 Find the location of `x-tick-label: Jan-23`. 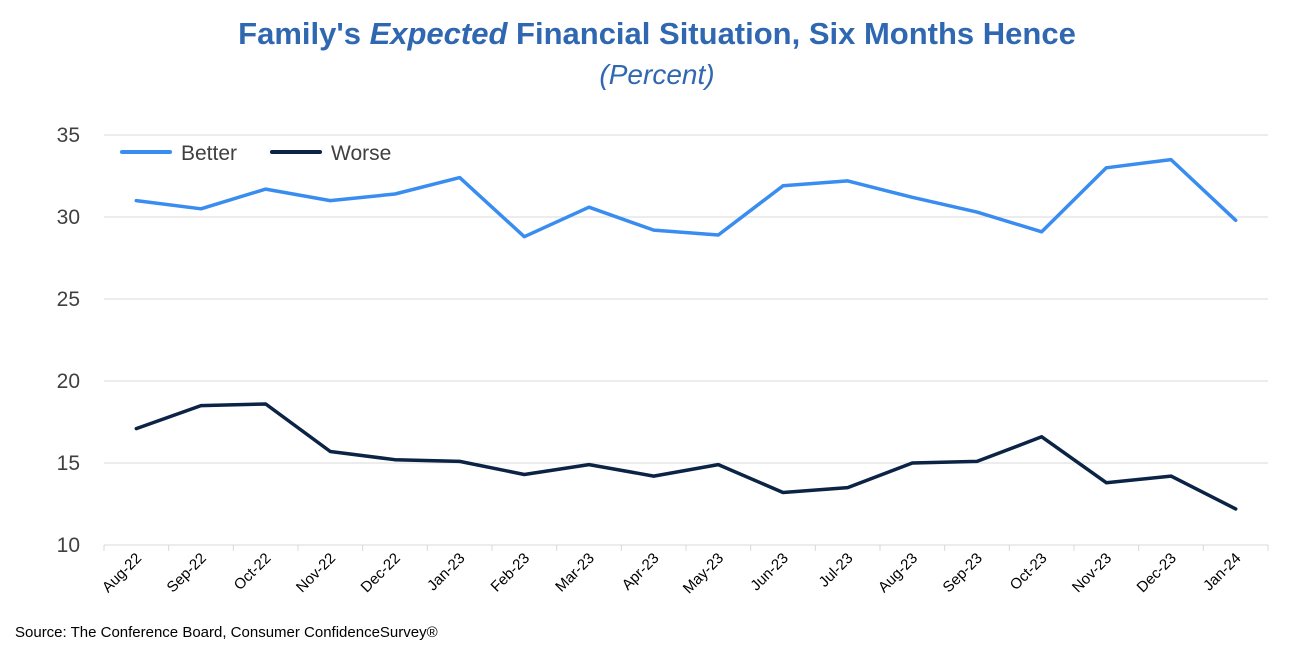

x-tick-label: Jan-23 is located at coordinates (446, 572).